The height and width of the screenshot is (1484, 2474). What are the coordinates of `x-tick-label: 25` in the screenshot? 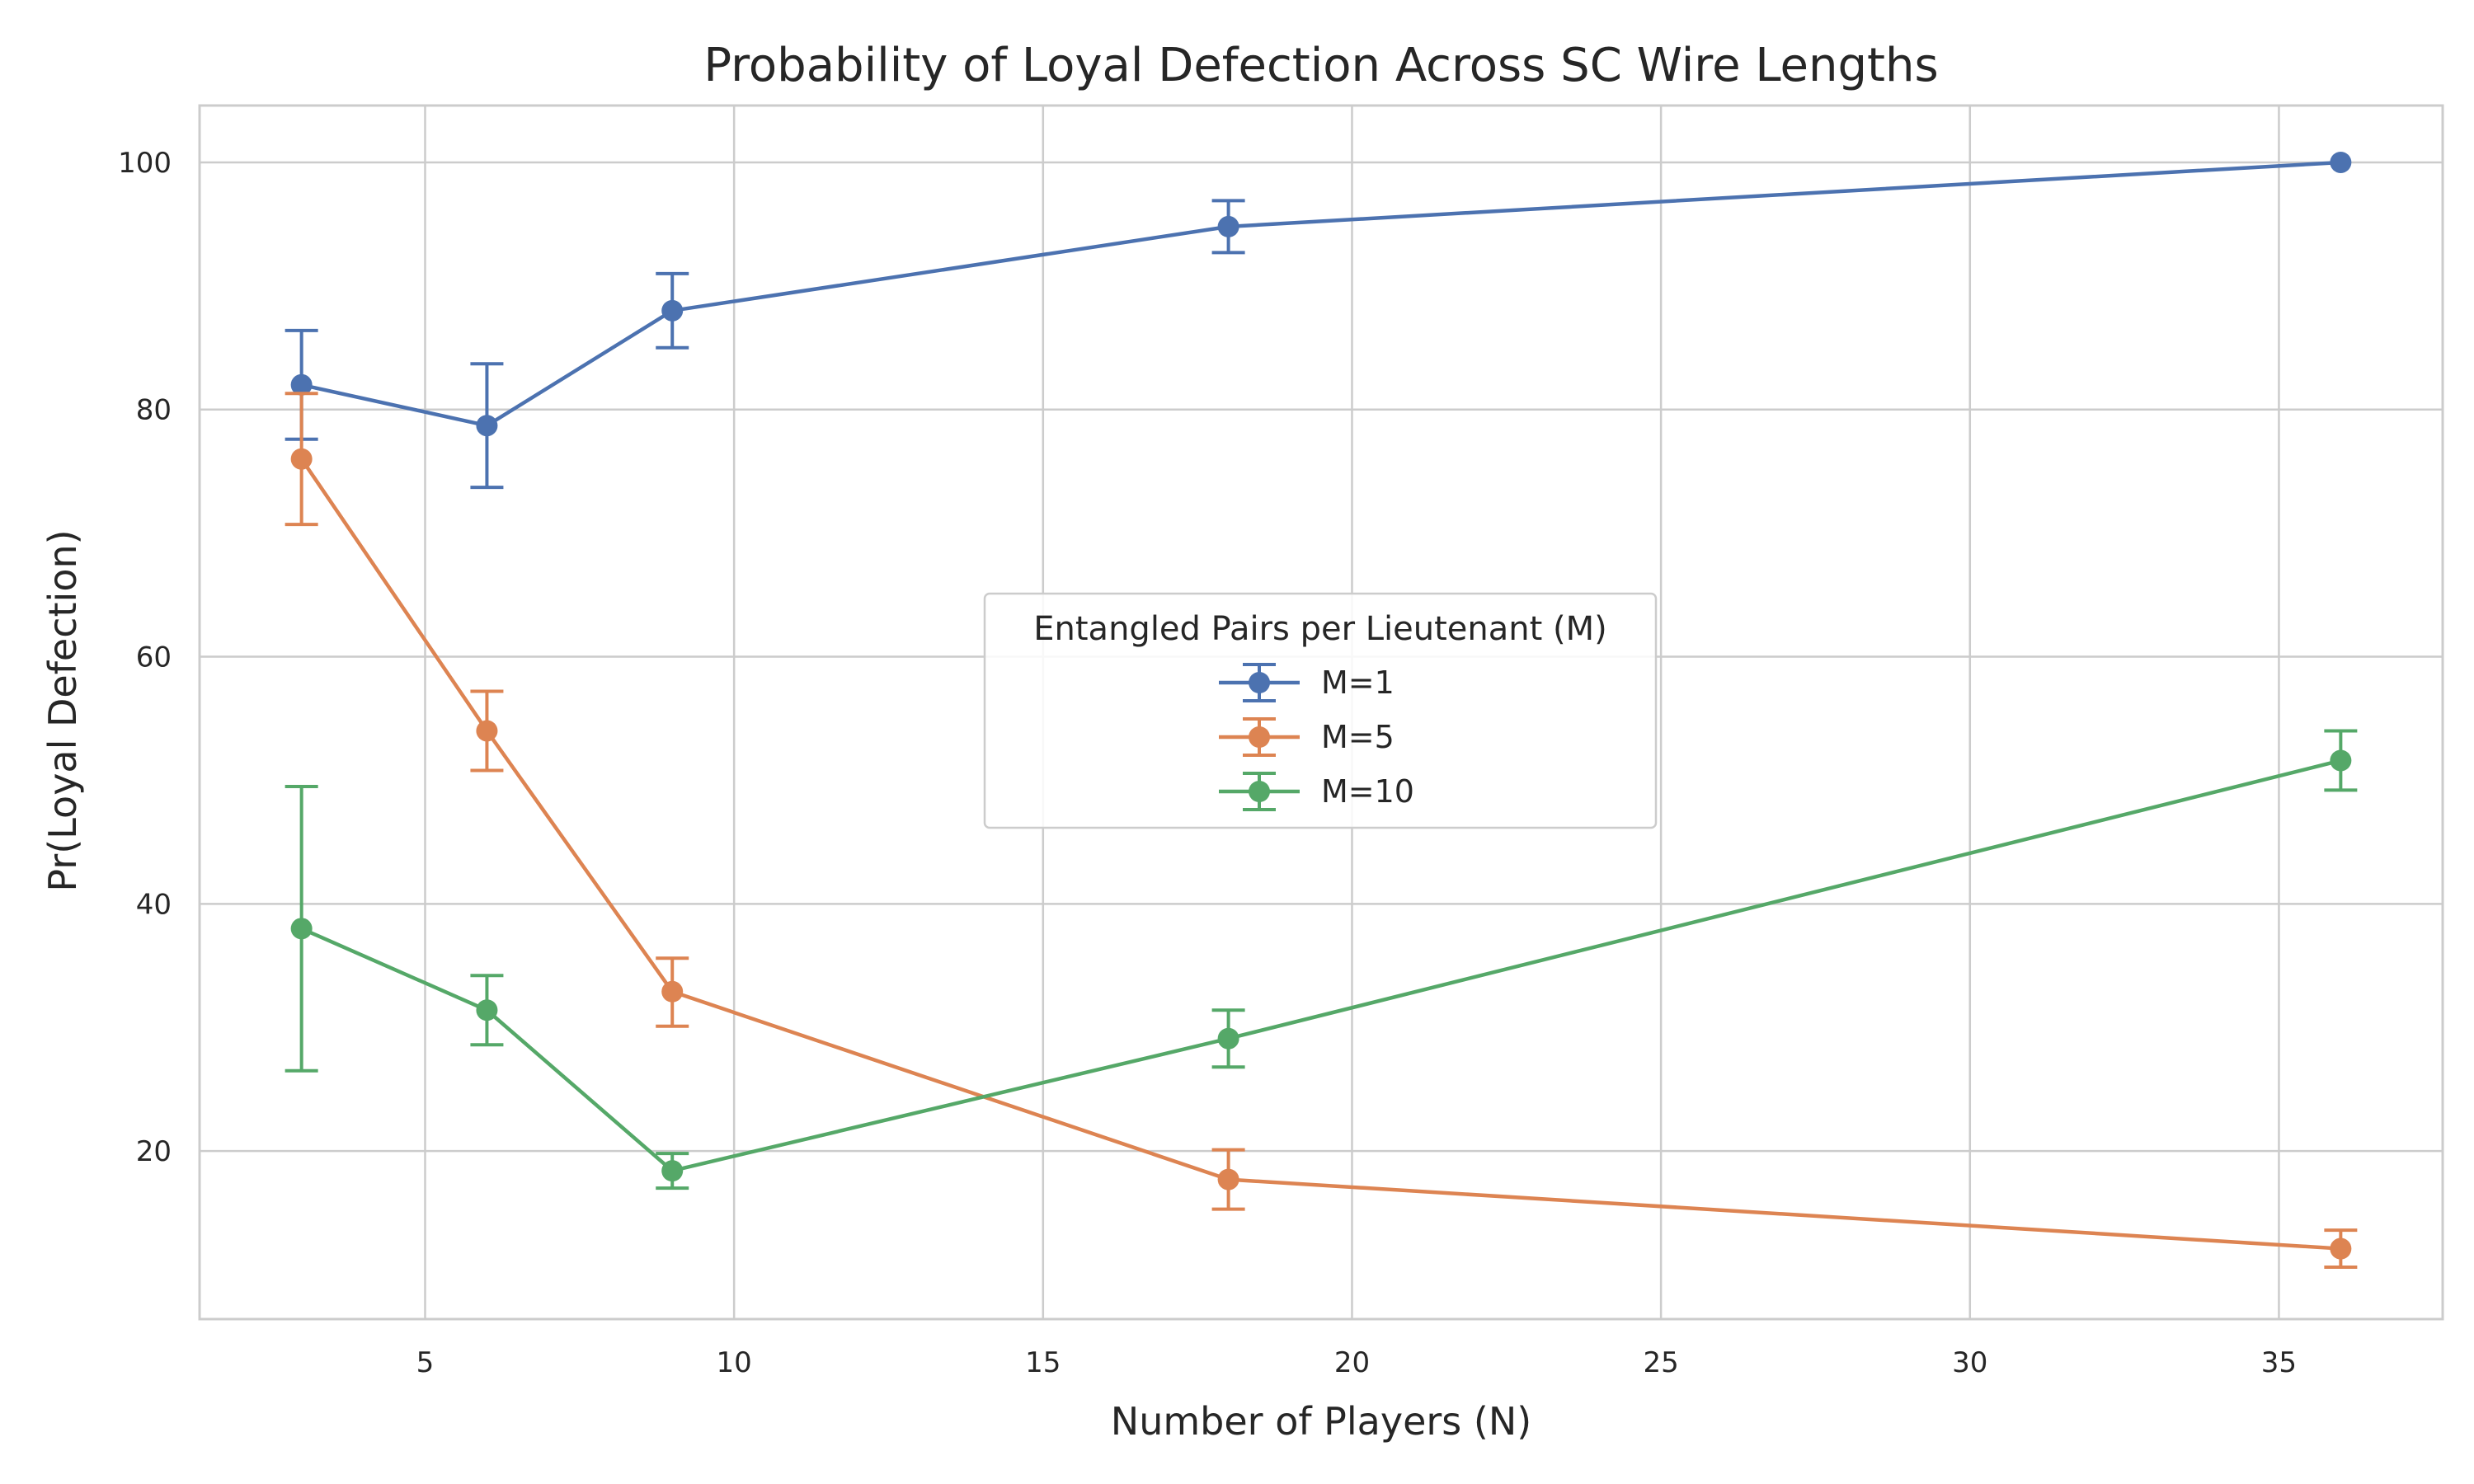 It's located at (1660, 1362).